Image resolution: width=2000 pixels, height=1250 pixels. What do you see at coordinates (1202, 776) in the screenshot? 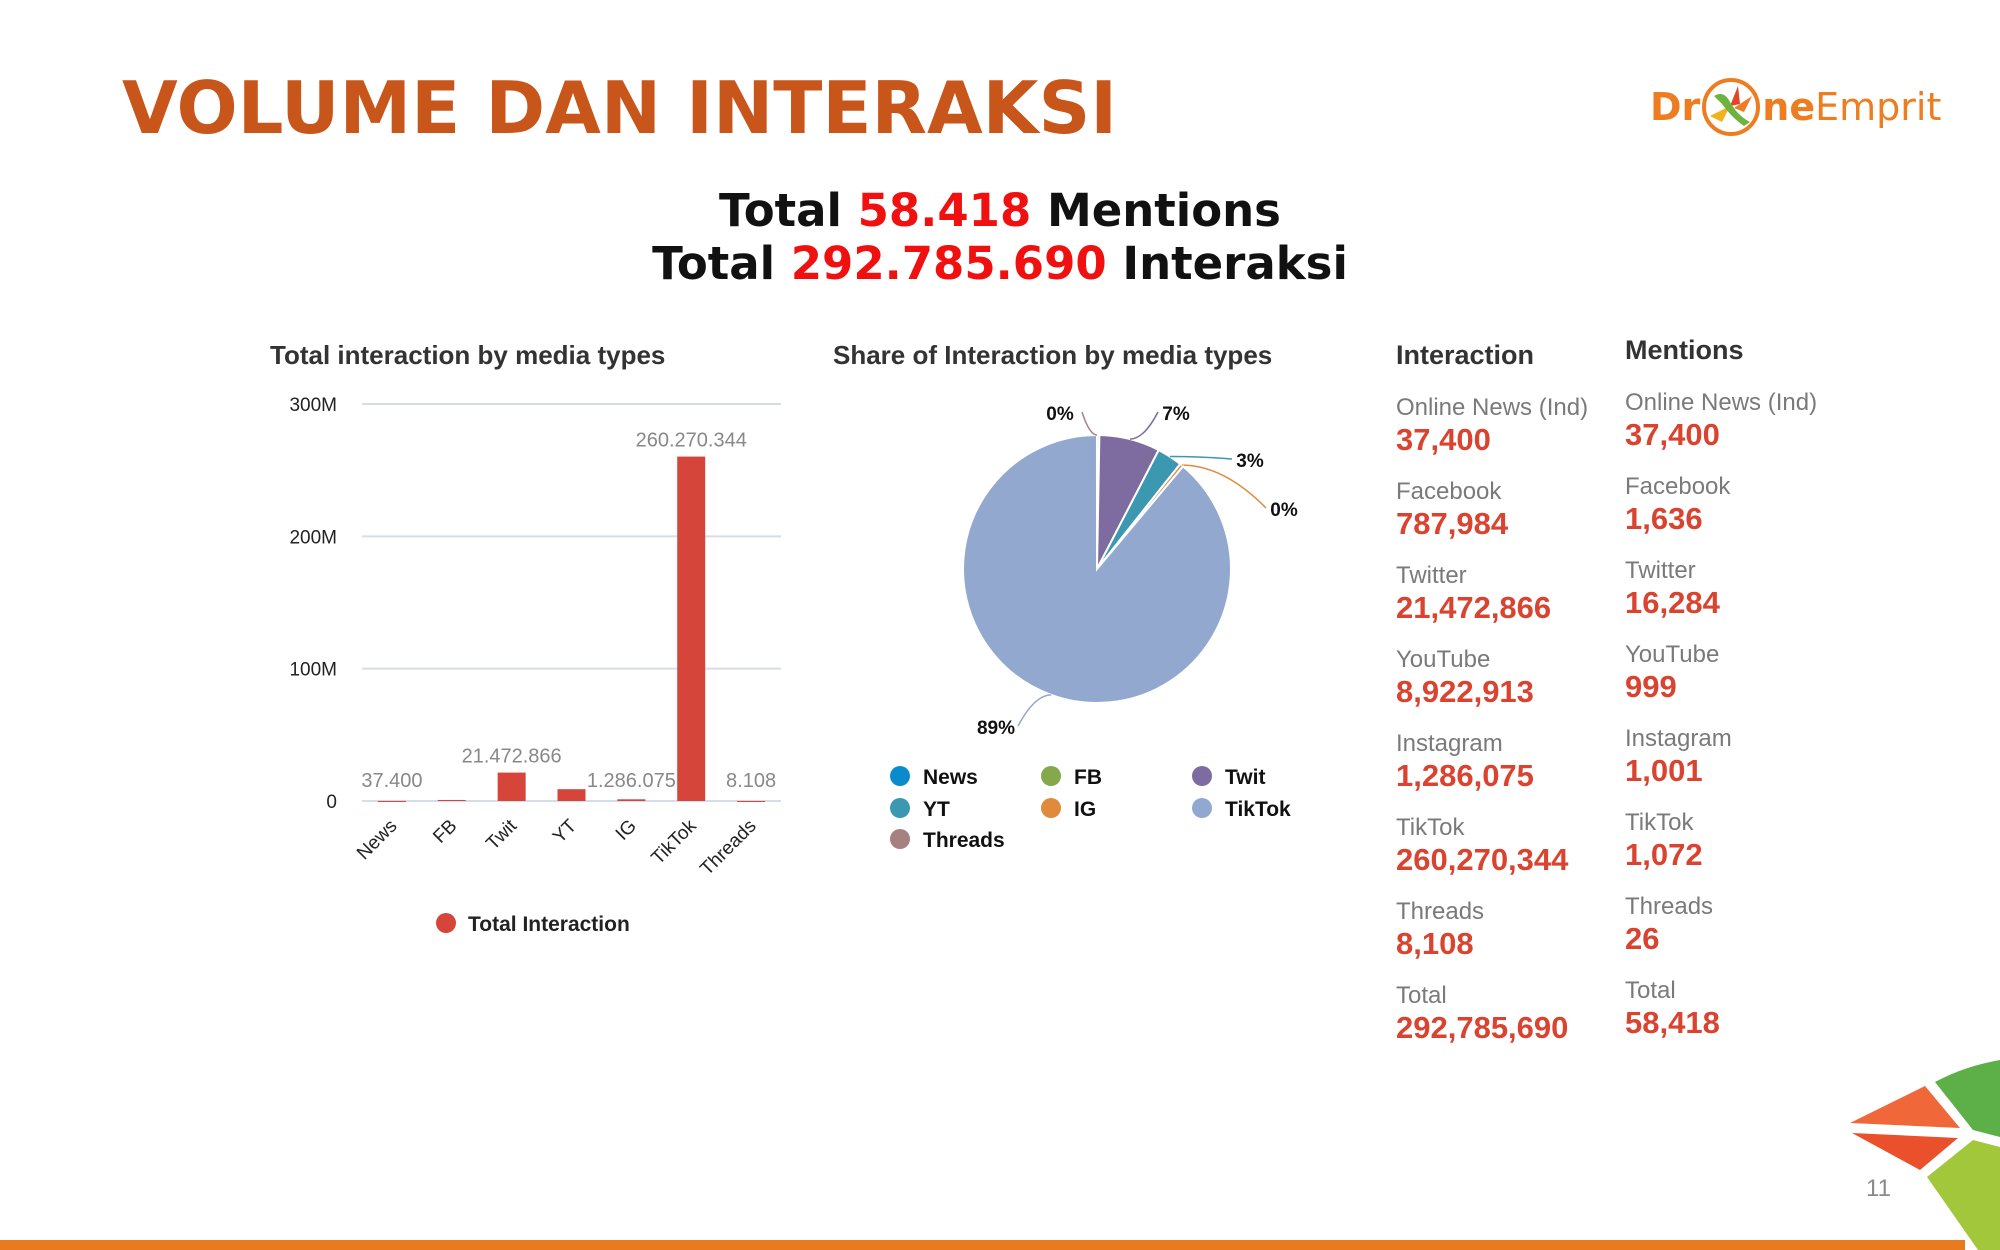
I see `legend-dot-twit` at bounding box center [1202, 776].